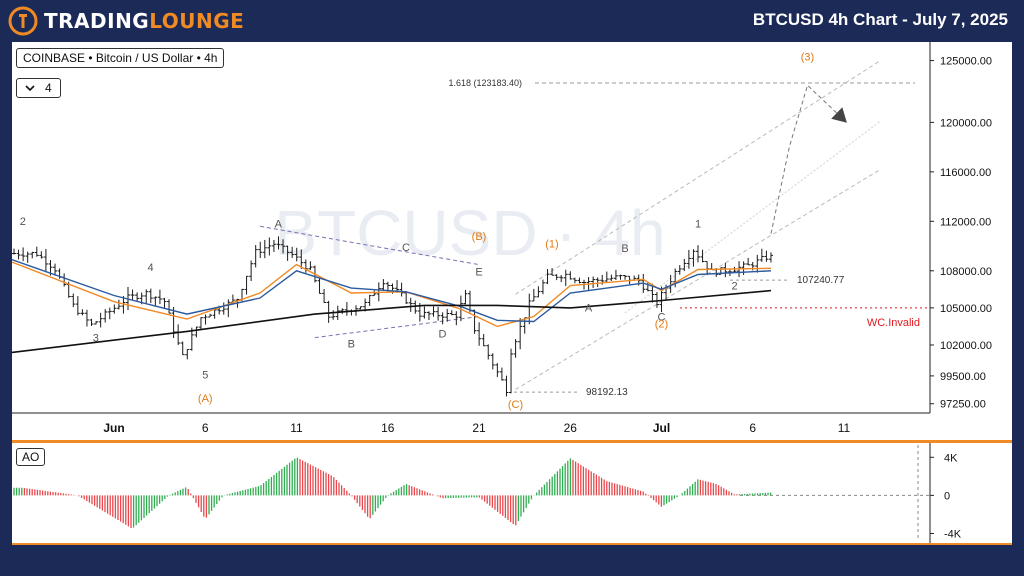 Image resolution: width=1024 pixels, height=576 pixels. I want to click on y-axis-label: 105000.00, so click(966, 309).